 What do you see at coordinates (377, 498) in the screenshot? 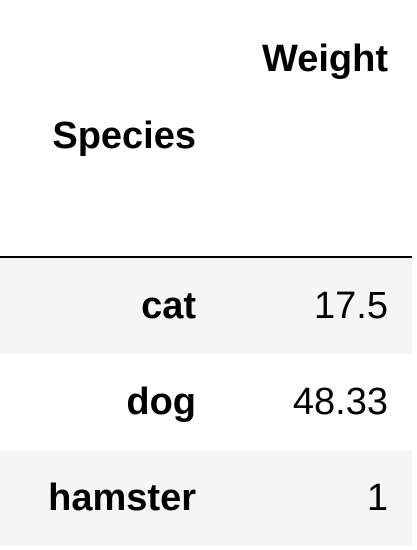
I see `weight-cell: 1` at bounding box center [377, 498].